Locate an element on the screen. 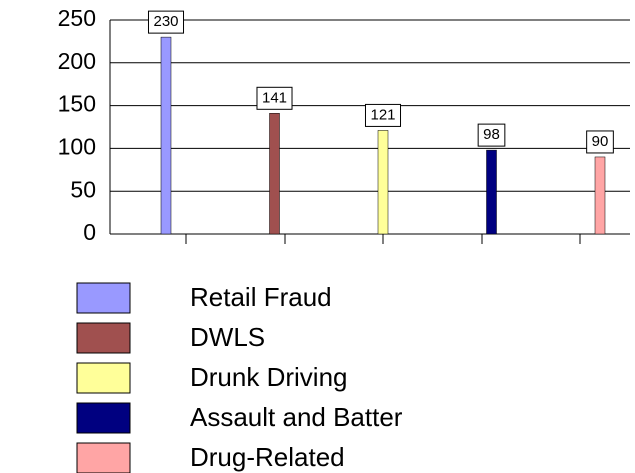 The width and height of the screenshot is (635, 473). y-tick-label: 50 is located at coordinates (83, 189).